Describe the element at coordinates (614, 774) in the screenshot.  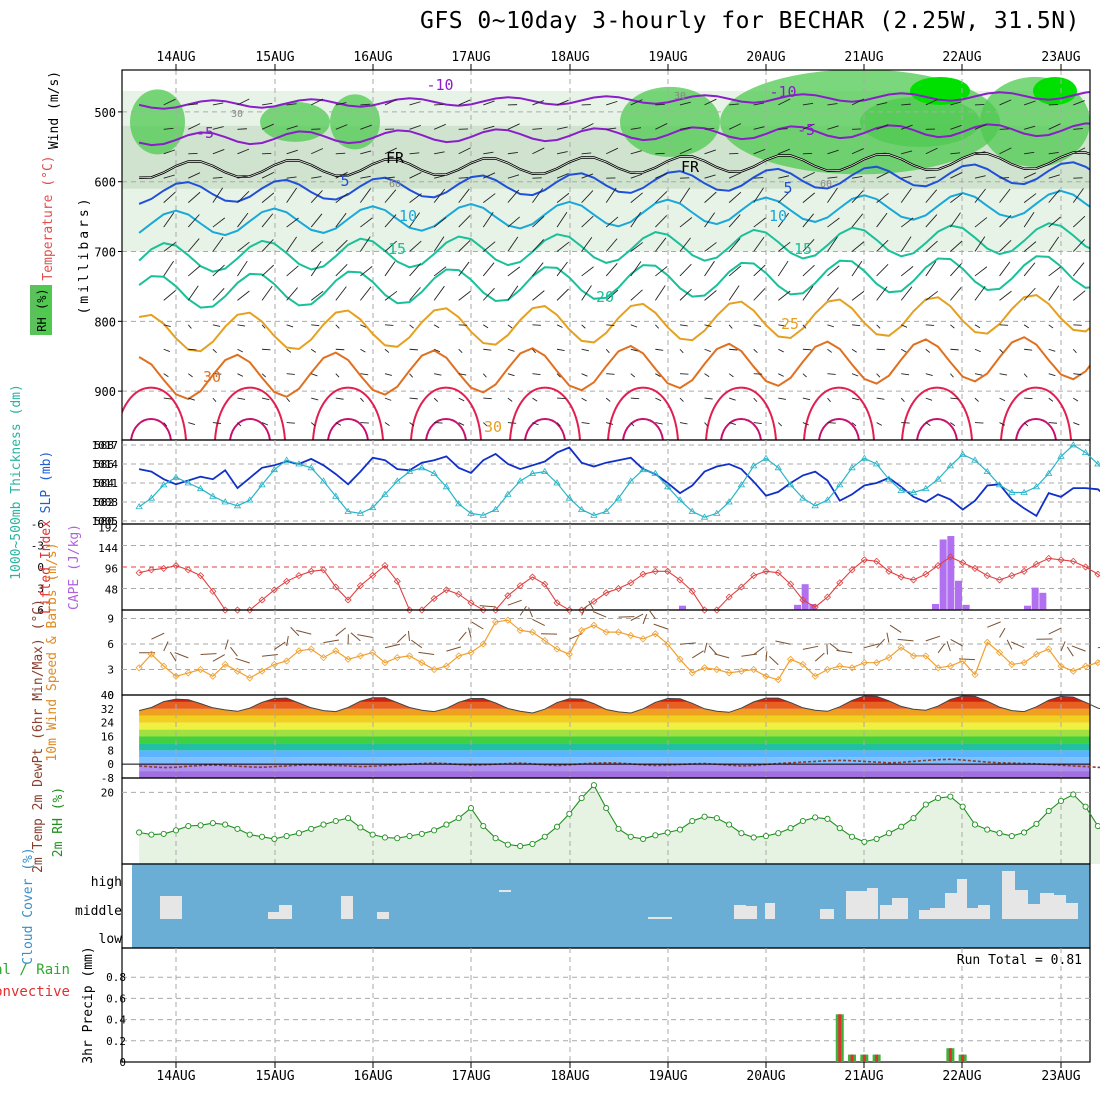
I see `temp-band` at that location.